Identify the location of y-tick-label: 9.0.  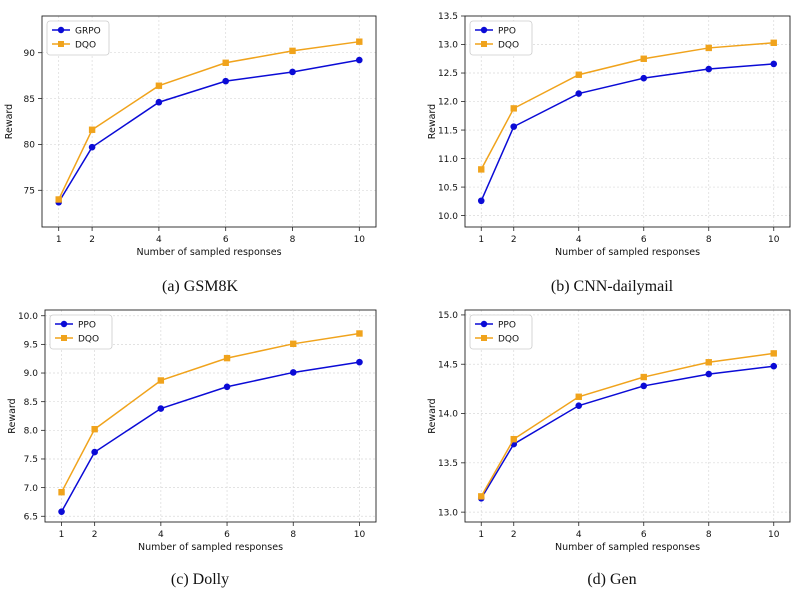
(31, 374).